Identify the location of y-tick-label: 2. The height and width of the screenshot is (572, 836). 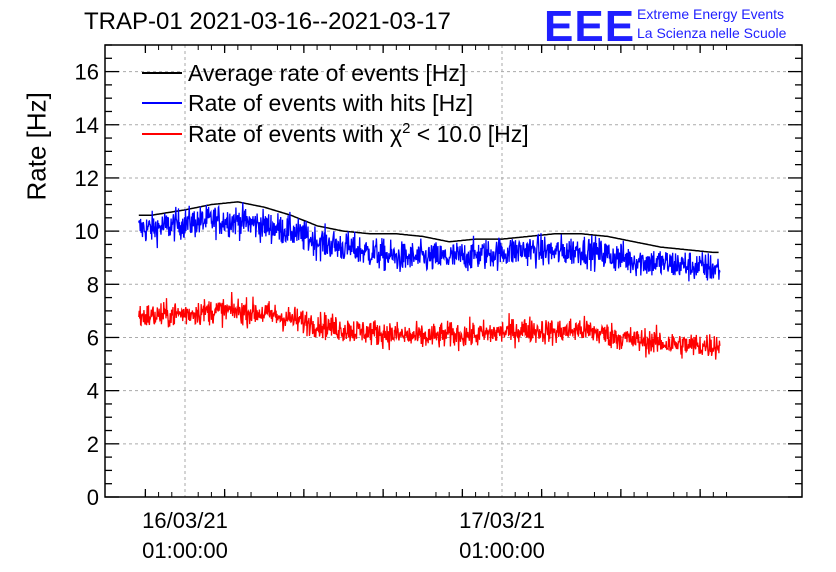
(93, 444).